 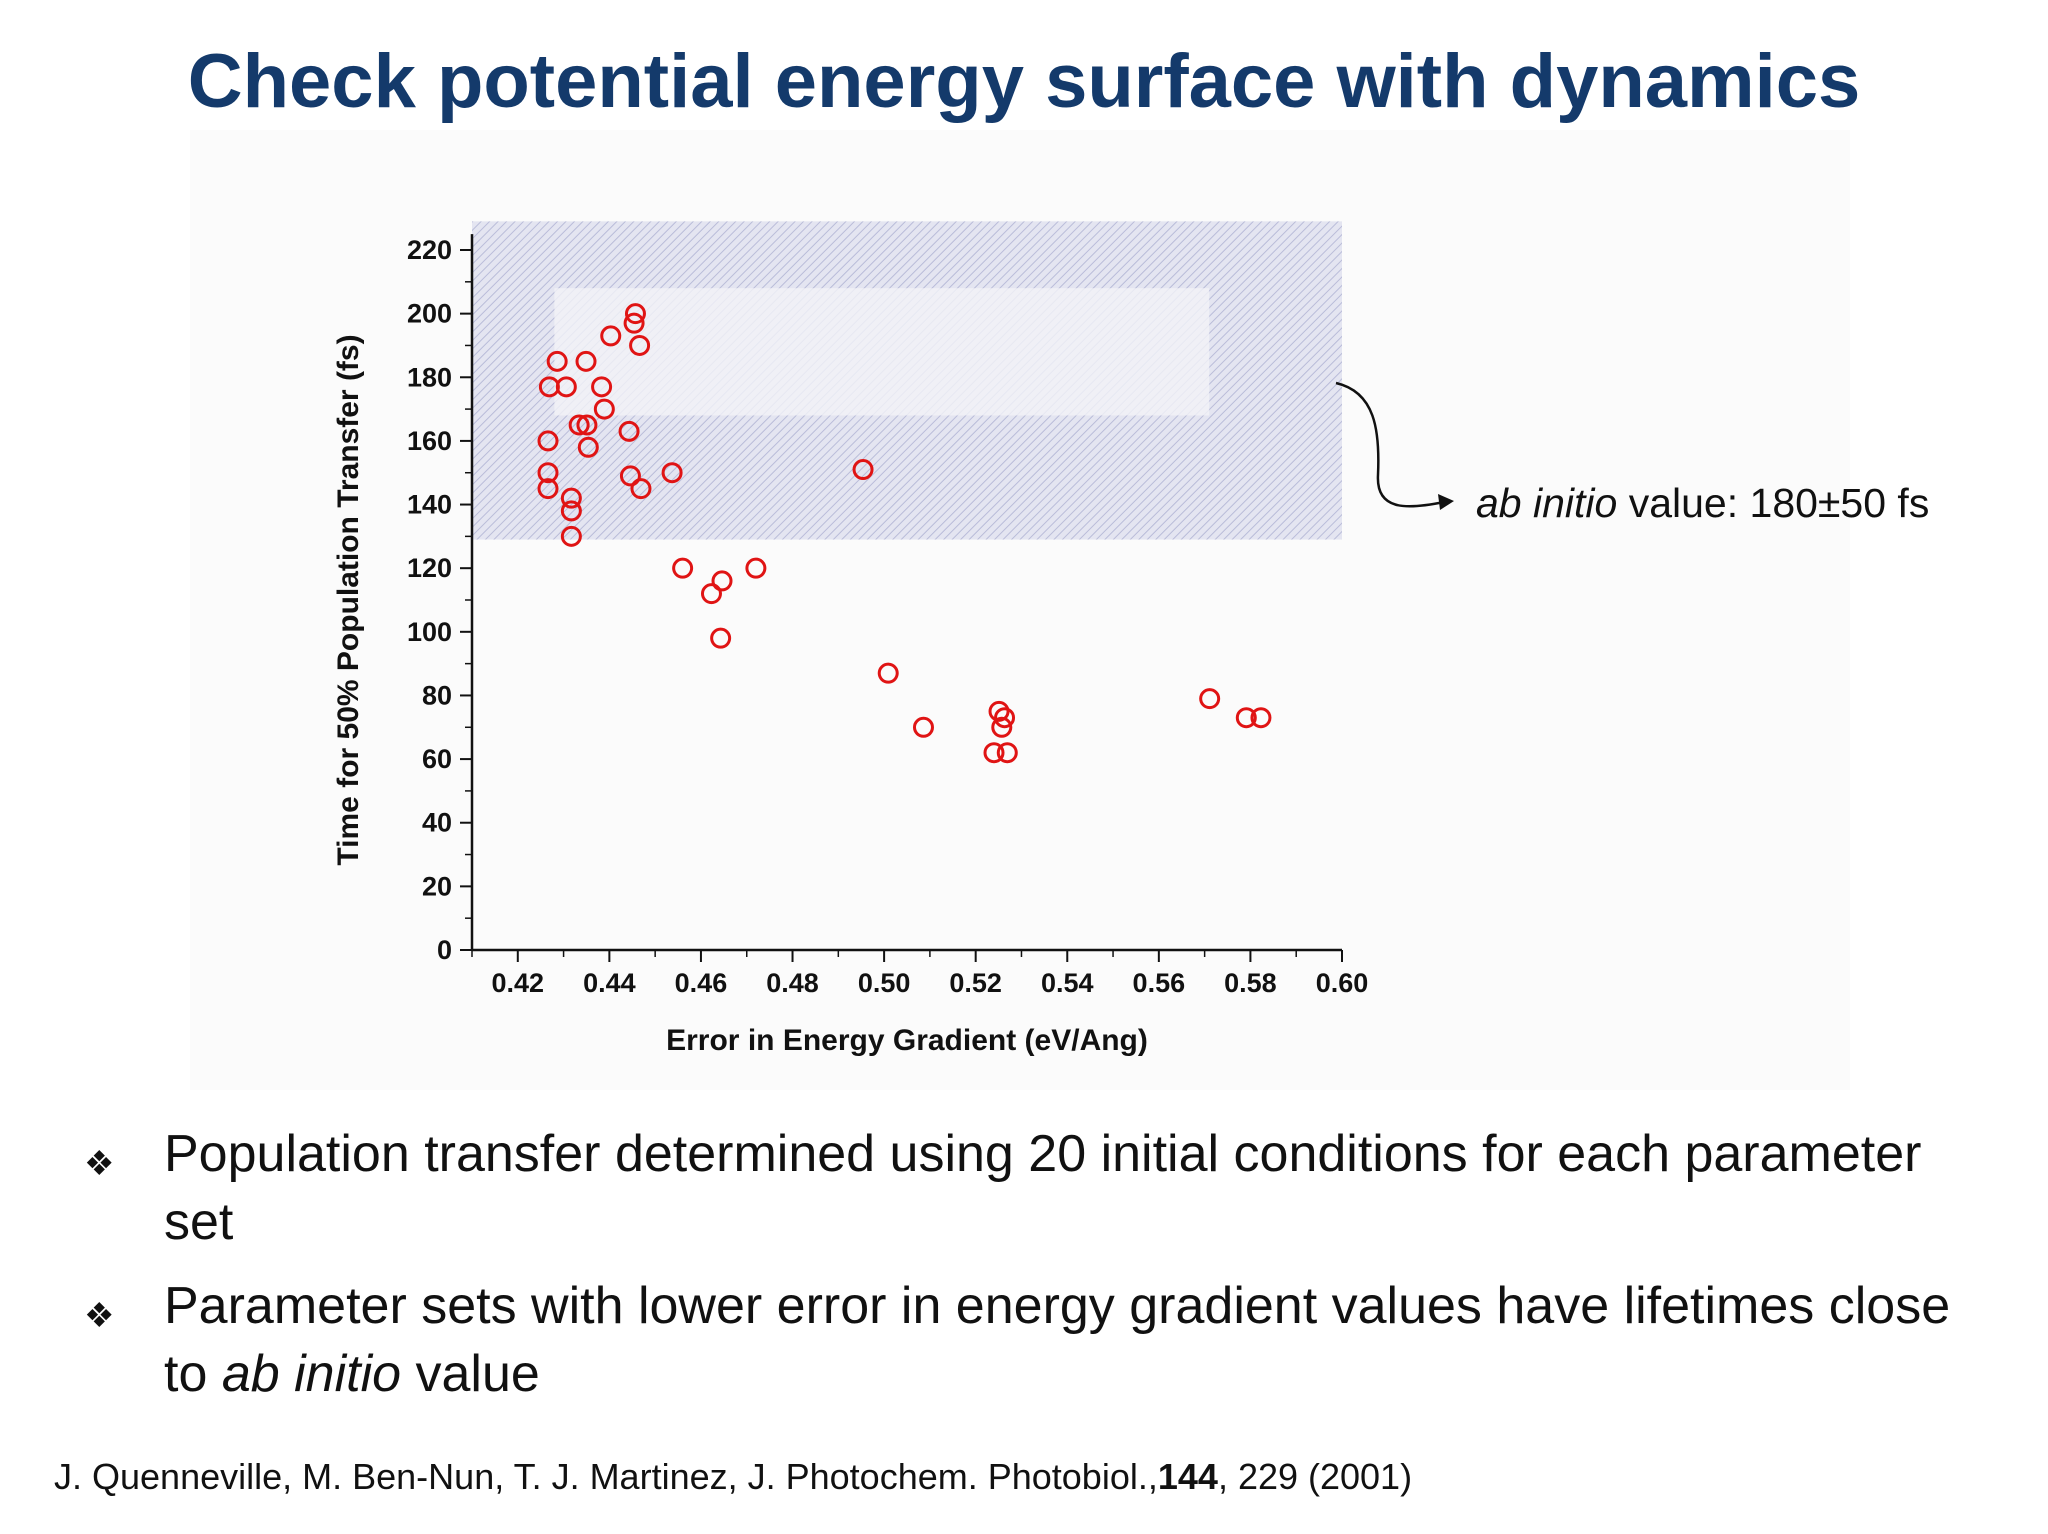 What do you see at coordinates (882, 352) in the screenshot?
I see `band-highlight` at bounding box center [882, 352].